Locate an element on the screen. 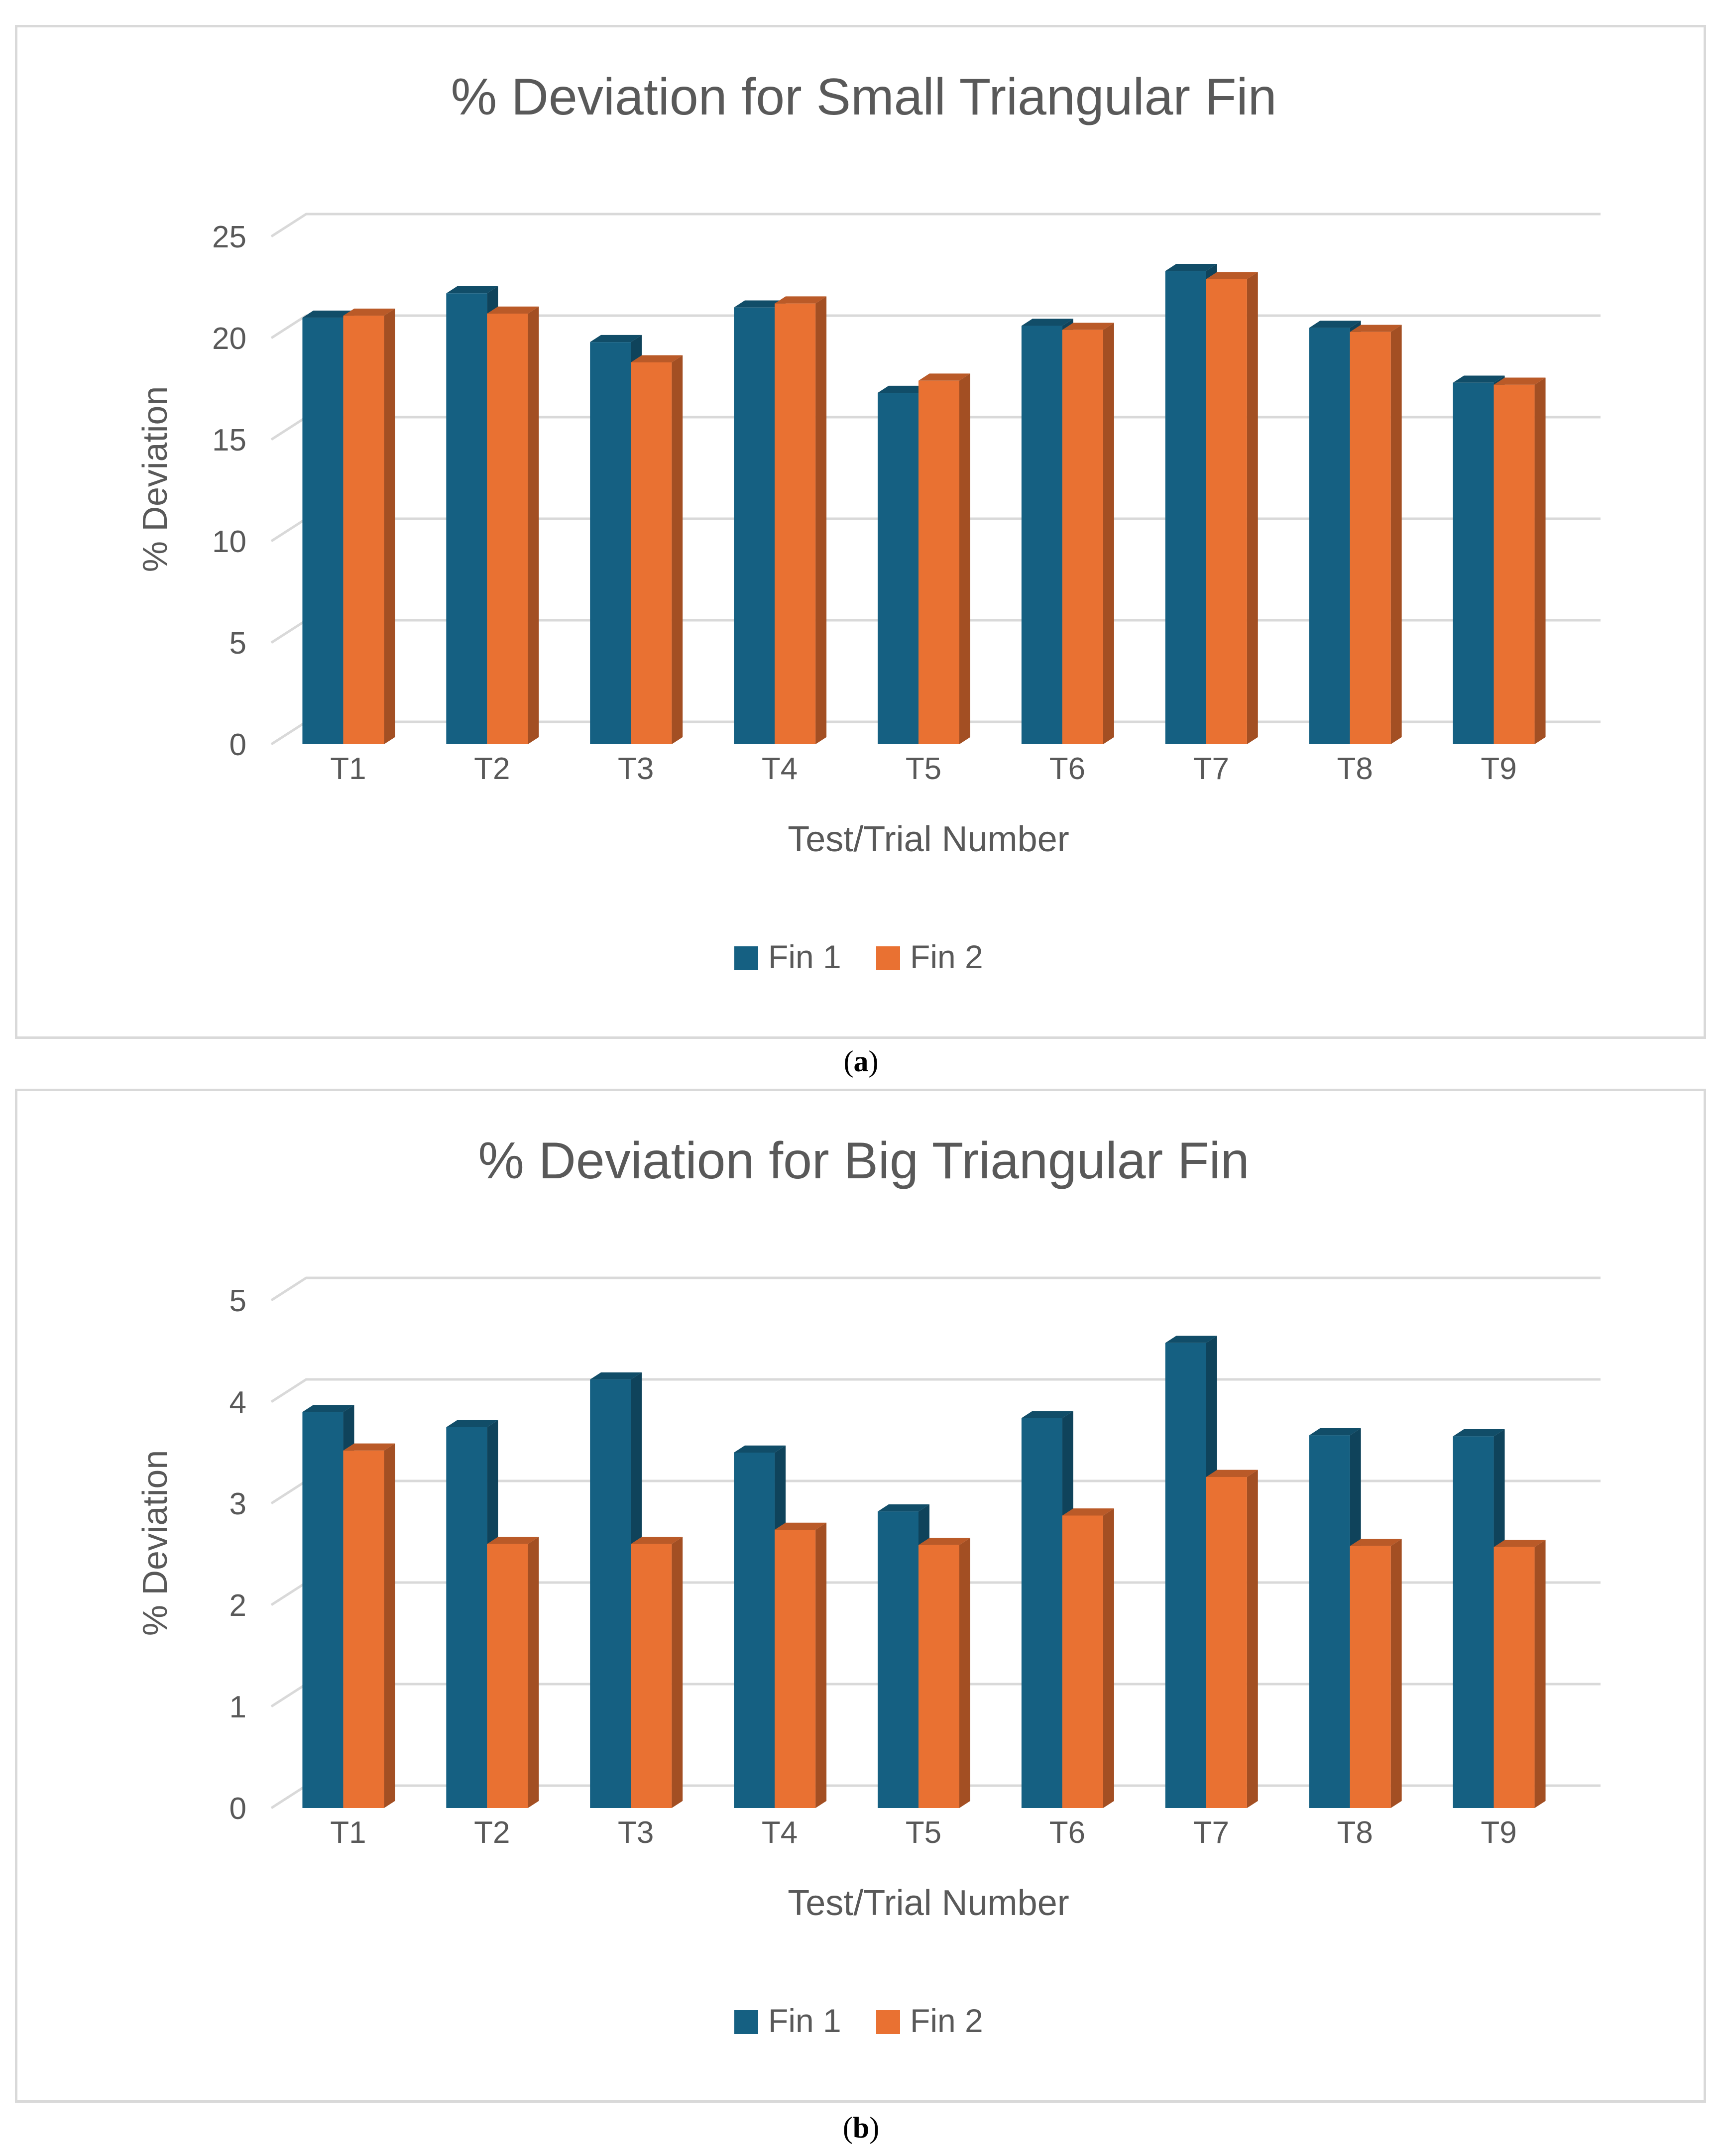 Image resolution: width=1722 pixels, height=2156 pixels. chart-title: % Deviation for Big Triangular Fin is located at coordinates (863, 1161).